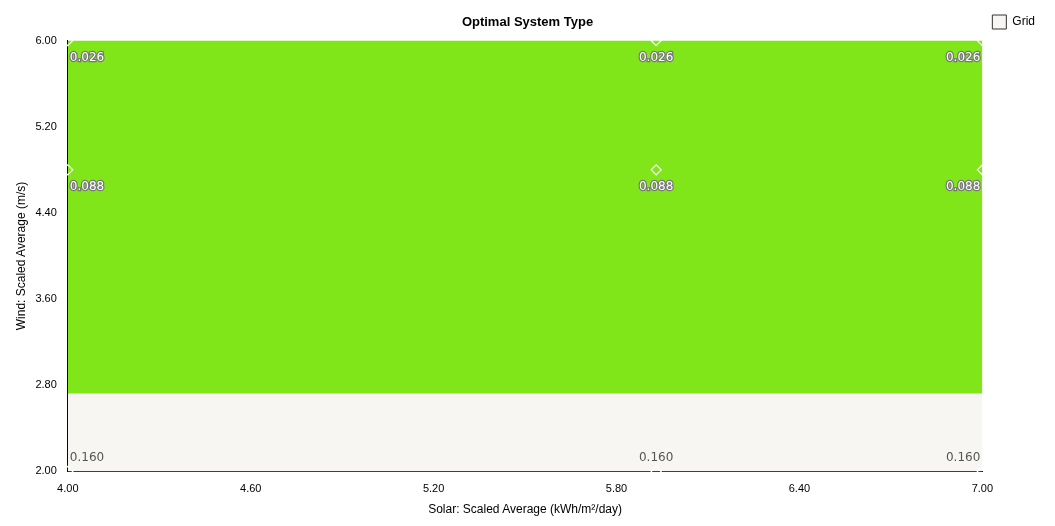 The width and height of the screenshot is (1055, 526). Describe the element at coordinates (46, 298) in the screenshot. I see `y-tick-label: 3.60` at that location.